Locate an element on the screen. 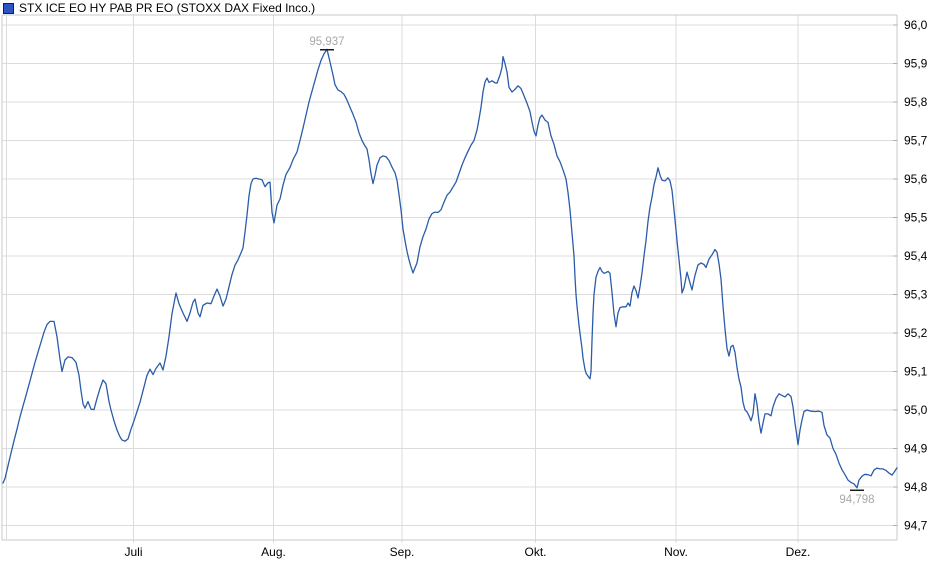 This screenshot has width=940, height=579. y-axis-label: 95,3 is located at coordinates (916, 295).